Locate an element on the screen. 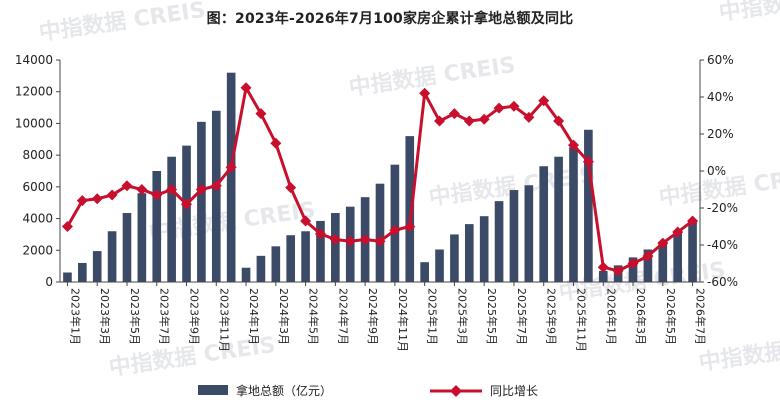  x-tick-label: 2025年9月 is located at coordinates (552, 316).